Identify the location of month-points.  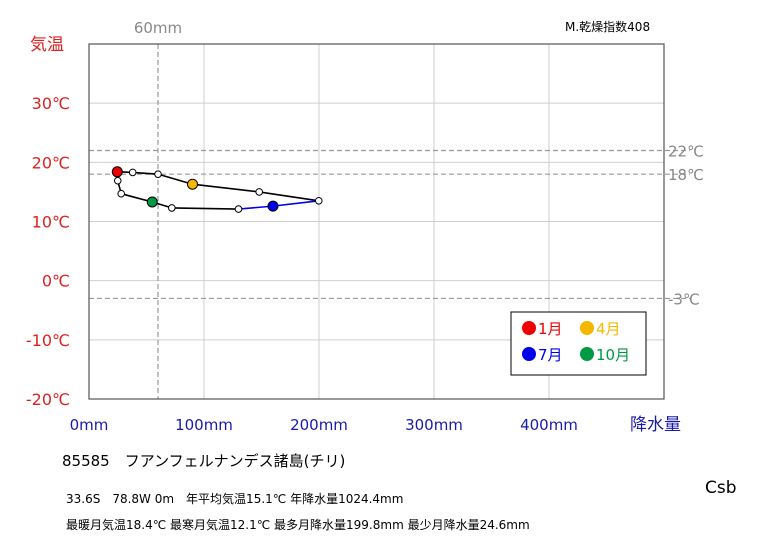
(217, 189).